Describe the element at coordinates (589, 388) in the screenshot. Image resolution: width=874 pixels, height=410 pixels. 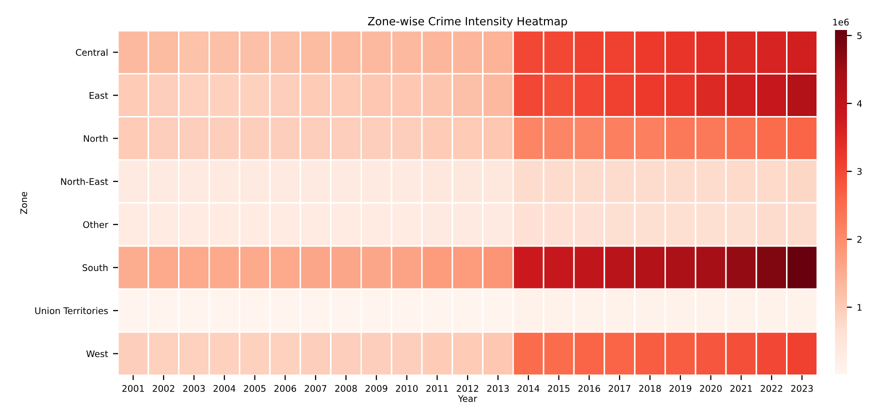
I see `x-tick-label: 2016` at that location.